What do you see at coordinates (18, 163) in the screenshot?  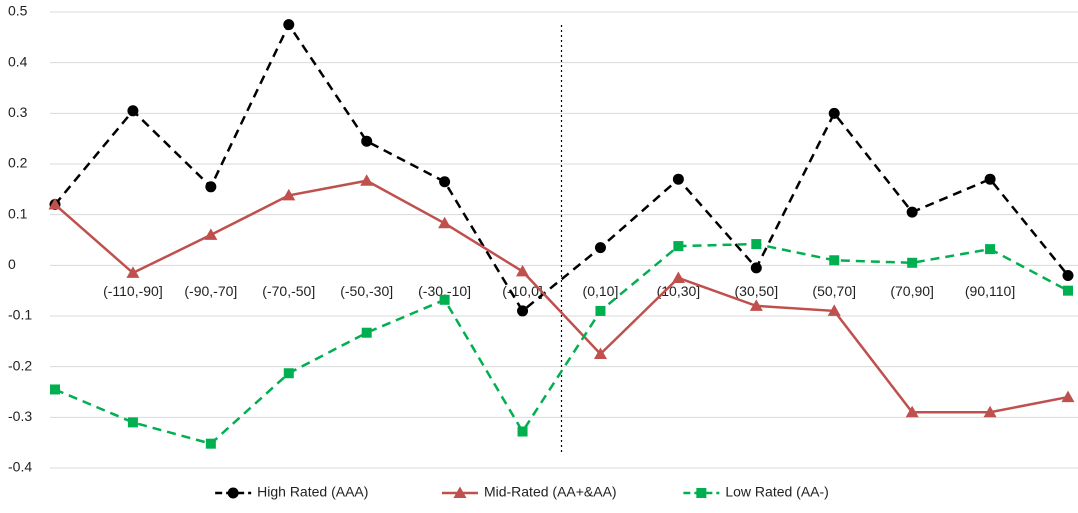 I see `y-tick-label: 0.2` at bounding box center [18, 163].